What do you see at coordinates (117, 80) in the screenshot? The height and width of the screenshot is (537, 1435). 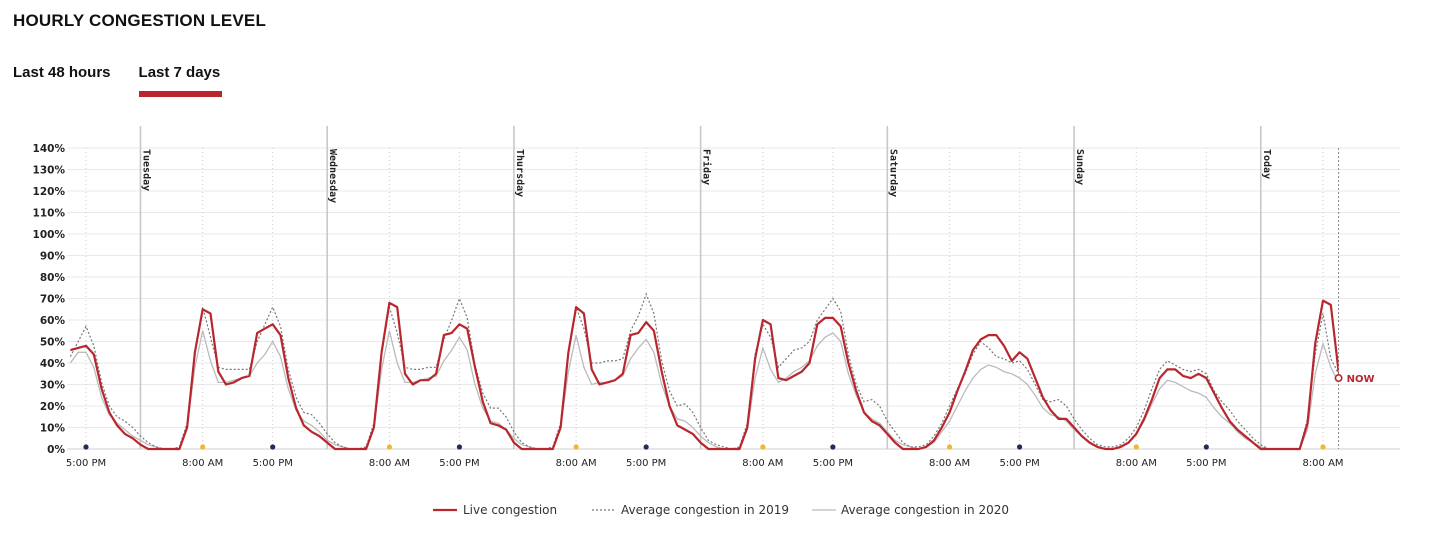 I see `time-range-tabs: Last 48 hours Last 7 days` at bounding box center [117, 80].